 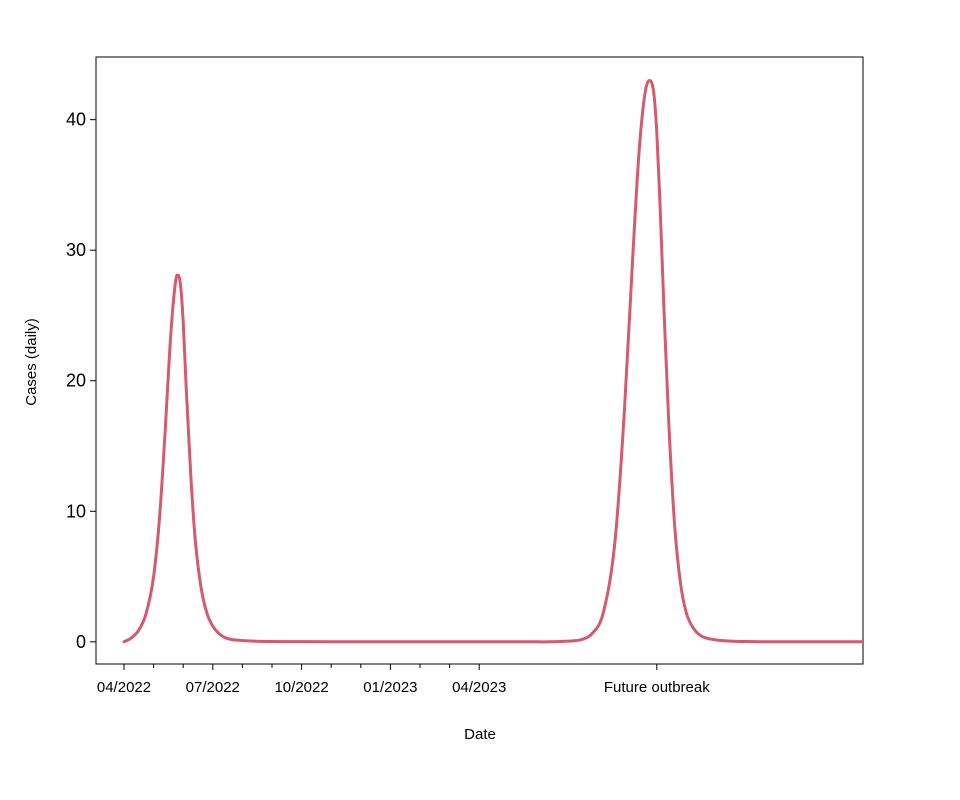 What do you see at coordinates (390, 687) in the screenshot?
I see `x-tick-label: 01/2023` at bounding box center [390, 687].